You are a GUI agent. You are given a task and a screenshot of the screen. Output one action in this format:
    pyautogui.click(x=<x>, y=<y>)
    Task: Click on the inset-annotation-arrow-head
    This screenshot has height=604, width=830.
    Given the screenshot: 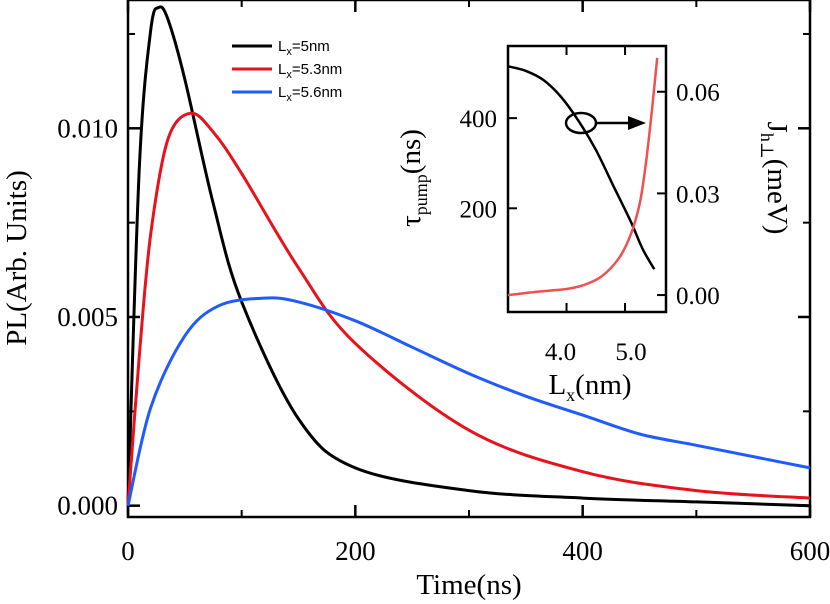 What is the action you would take?
    pyautogui.click(x=637, y=123)
    